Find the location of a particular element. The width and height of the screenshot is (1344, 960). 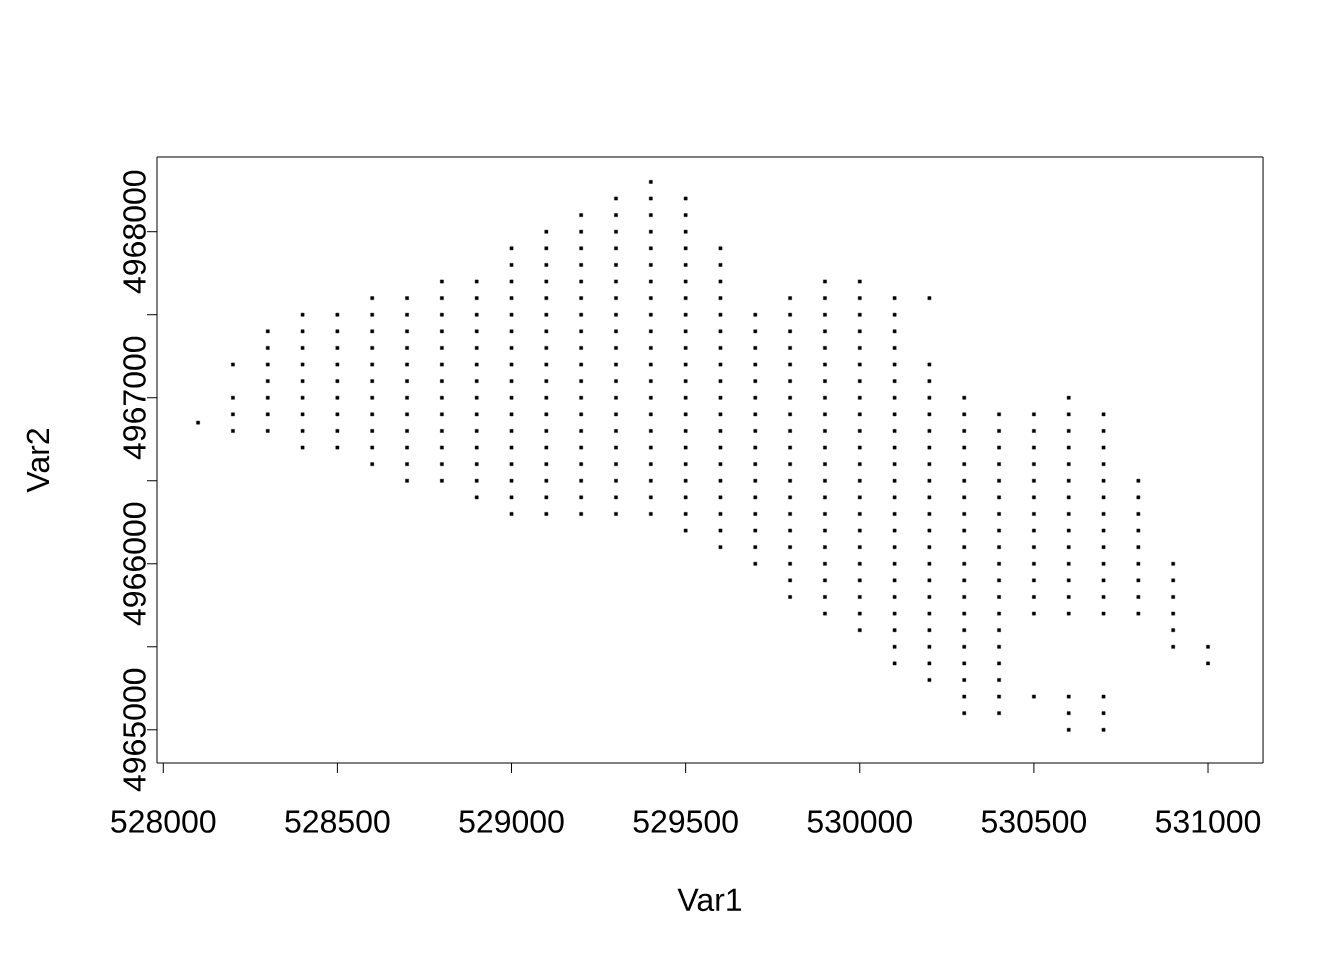

x-tick-label: 531000 is located at coordinates (1208, 821).